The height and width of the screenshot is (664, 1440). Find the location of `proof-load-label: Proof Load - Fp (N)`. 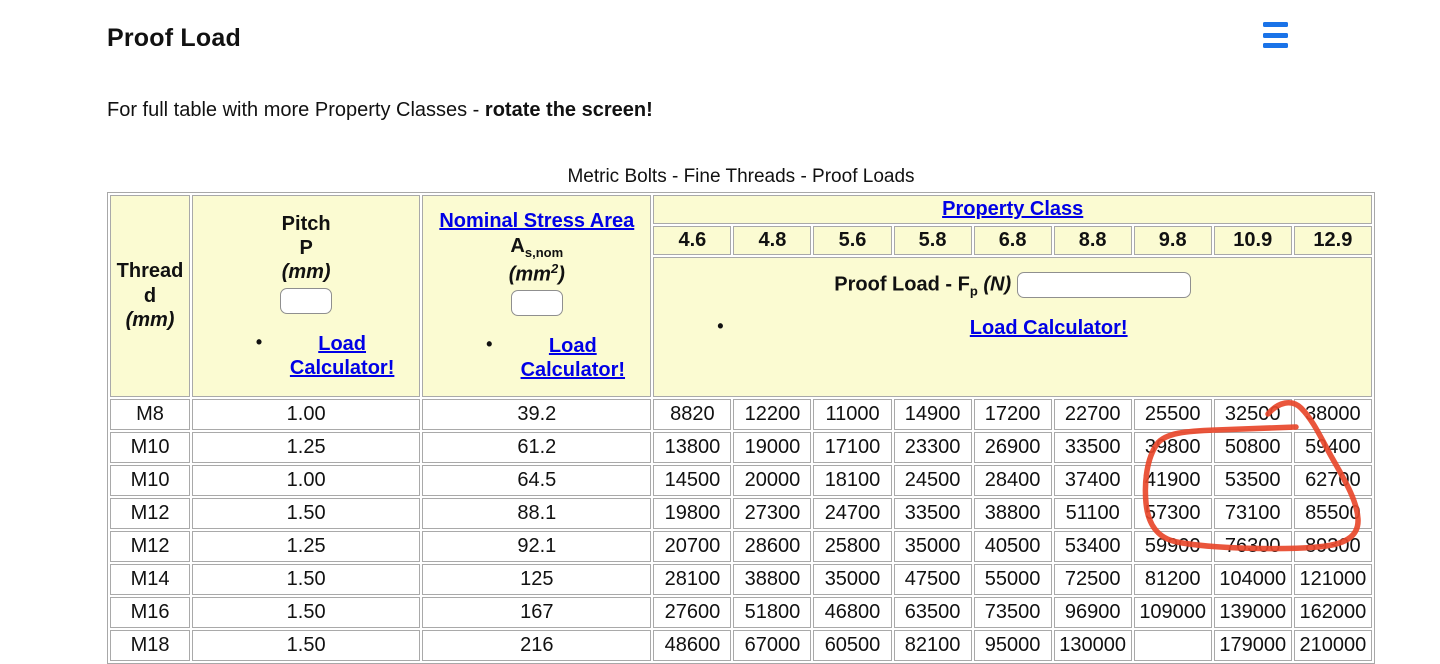

proof-load-label: Proof Load - Fp (N) is located at coordinates (1012, 285).